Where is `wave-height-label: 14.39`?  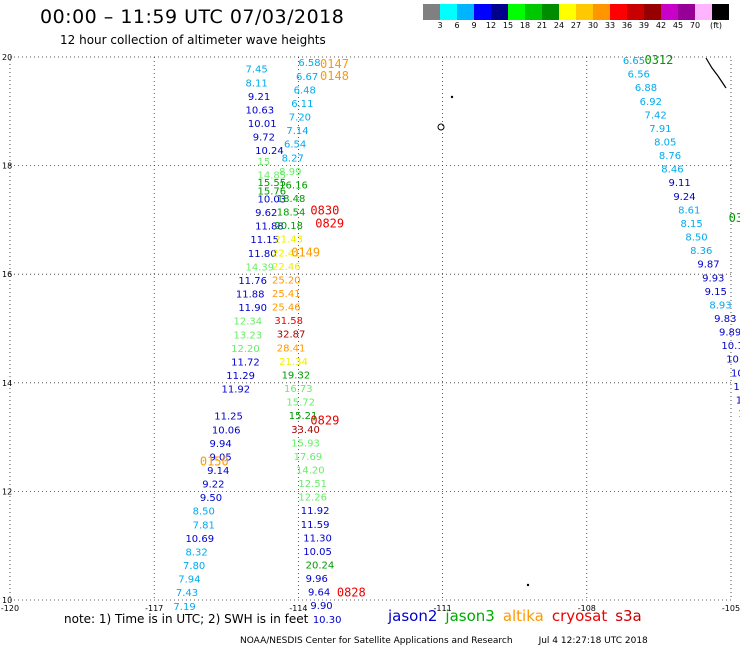 wave-height-label: 14.39 is located at coordinates (260, 267).